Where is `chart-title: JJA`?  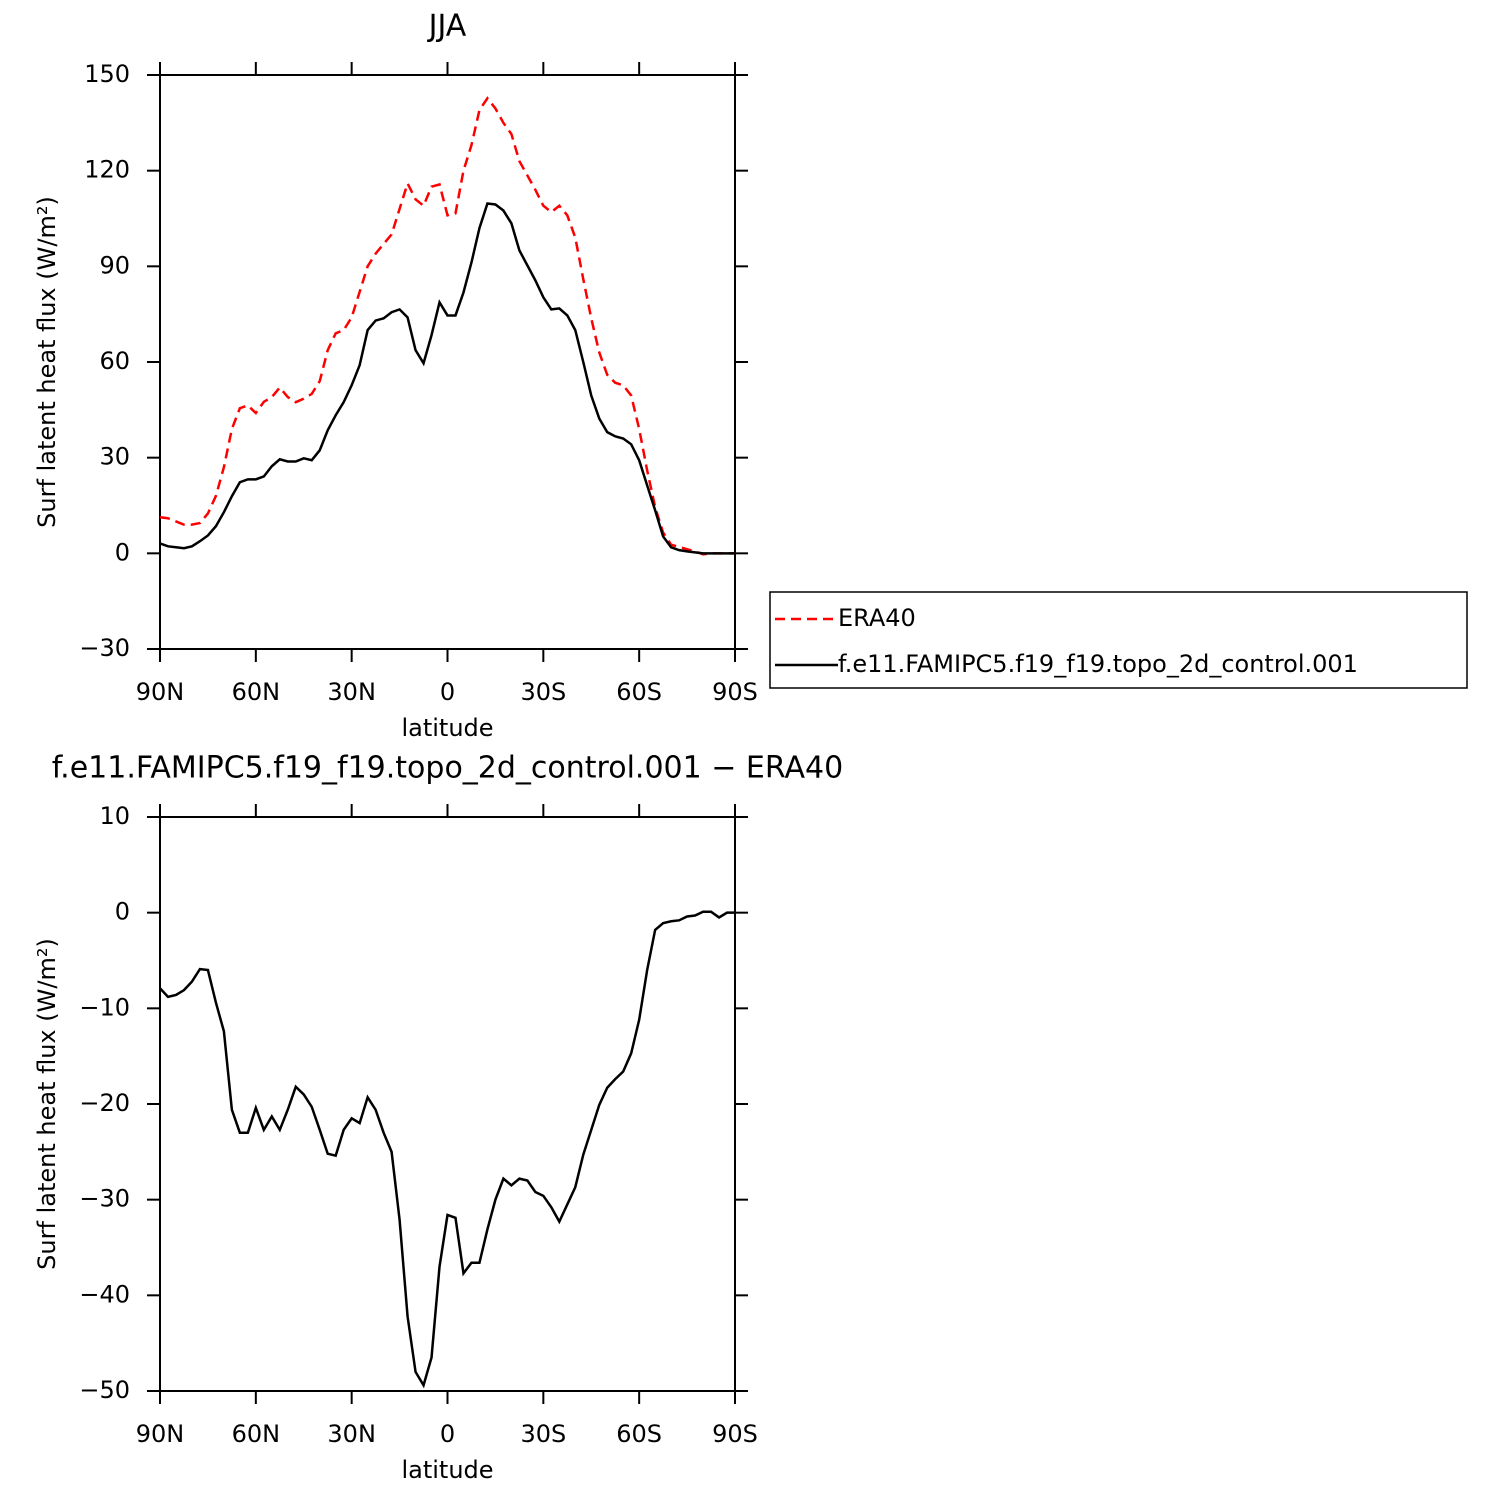 chart-title: JJA is located at coordinates (447, 26).